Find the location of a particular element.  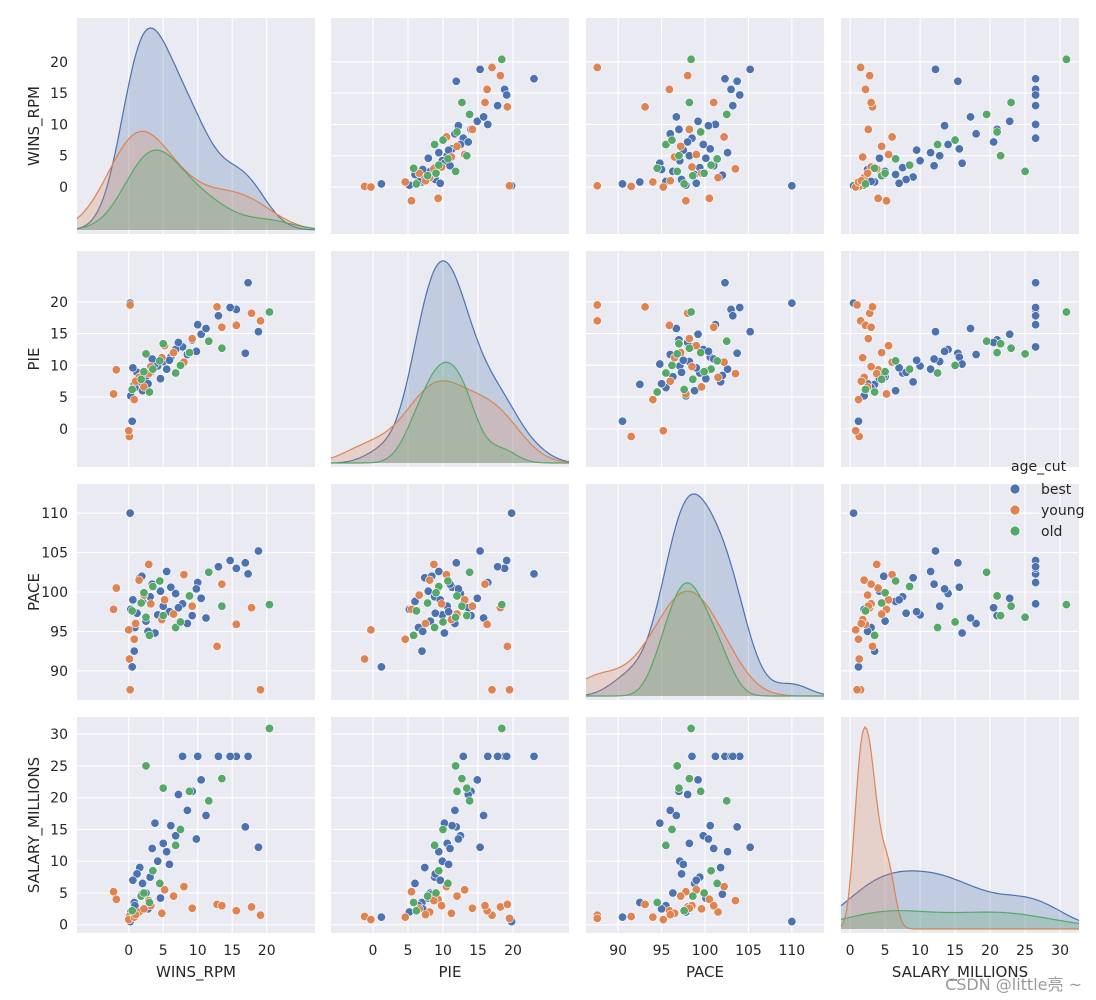

panel-pie-vs-salary-millions is located at coordinates (960, 359).